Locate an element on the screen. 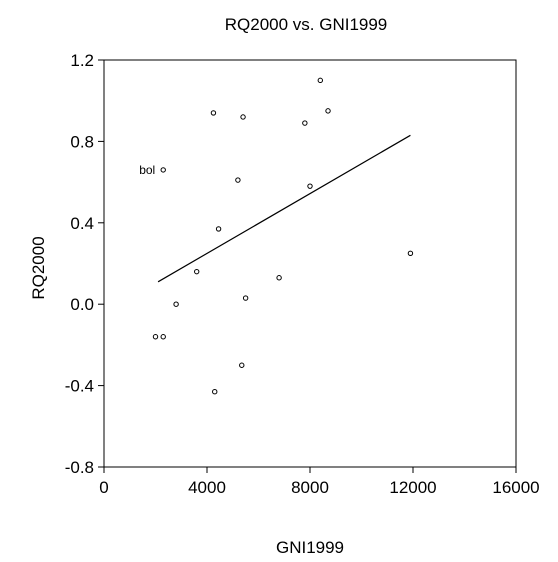 This screenshot has width=558, height=562. y-tick-label: -0.4 is located at coordinates (79, 386).